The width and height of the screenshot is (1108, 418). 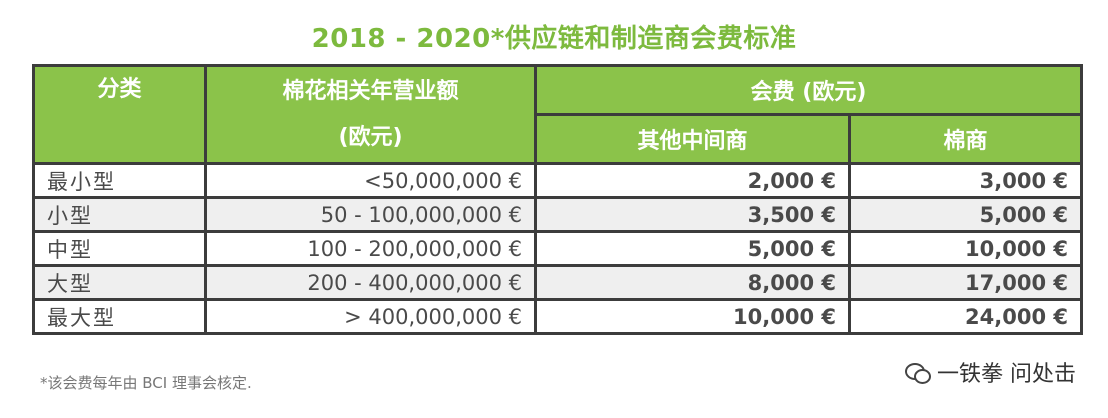 I want to click on table-row: 大型 200 - 400,000,000 € 8,000 € 17,000 €, so click(x=557, y=282).